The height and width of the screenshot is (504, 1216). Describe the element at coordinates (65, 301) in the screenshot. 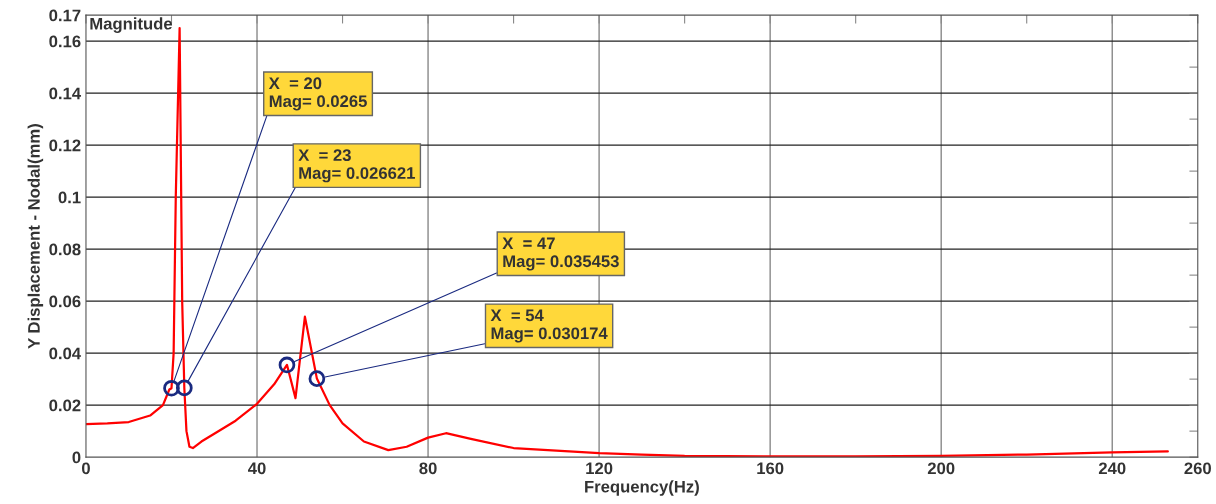

I see `y-tick-label: 0.06` at that location.